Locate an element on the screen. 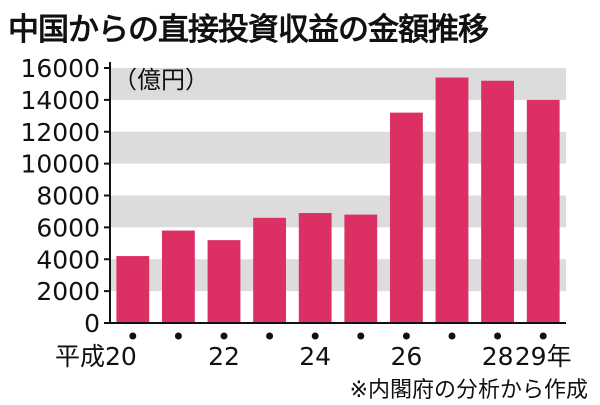 Image resolution: width=600 pixels, height=405 pixels. x-tick-label: 28 is located at coordinates (498, 356).